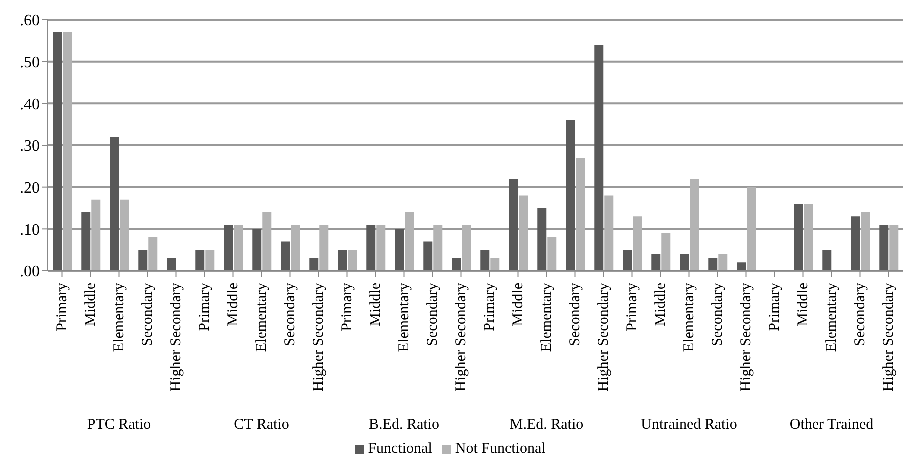 The height and width of the screenshot is (471, 910). What do you see at coordinates (30, 230) in the screenshot?
I see `y-tick-label: .10` at bounding box center [30, 230].